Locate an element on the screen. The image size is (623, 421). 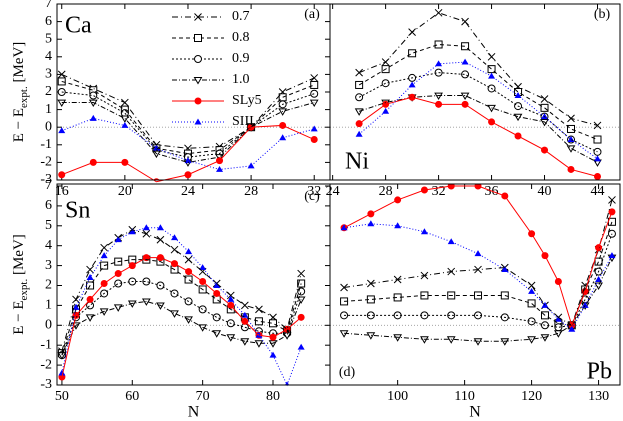
x-tick-label: 110 is located at coordinates (464, 396).